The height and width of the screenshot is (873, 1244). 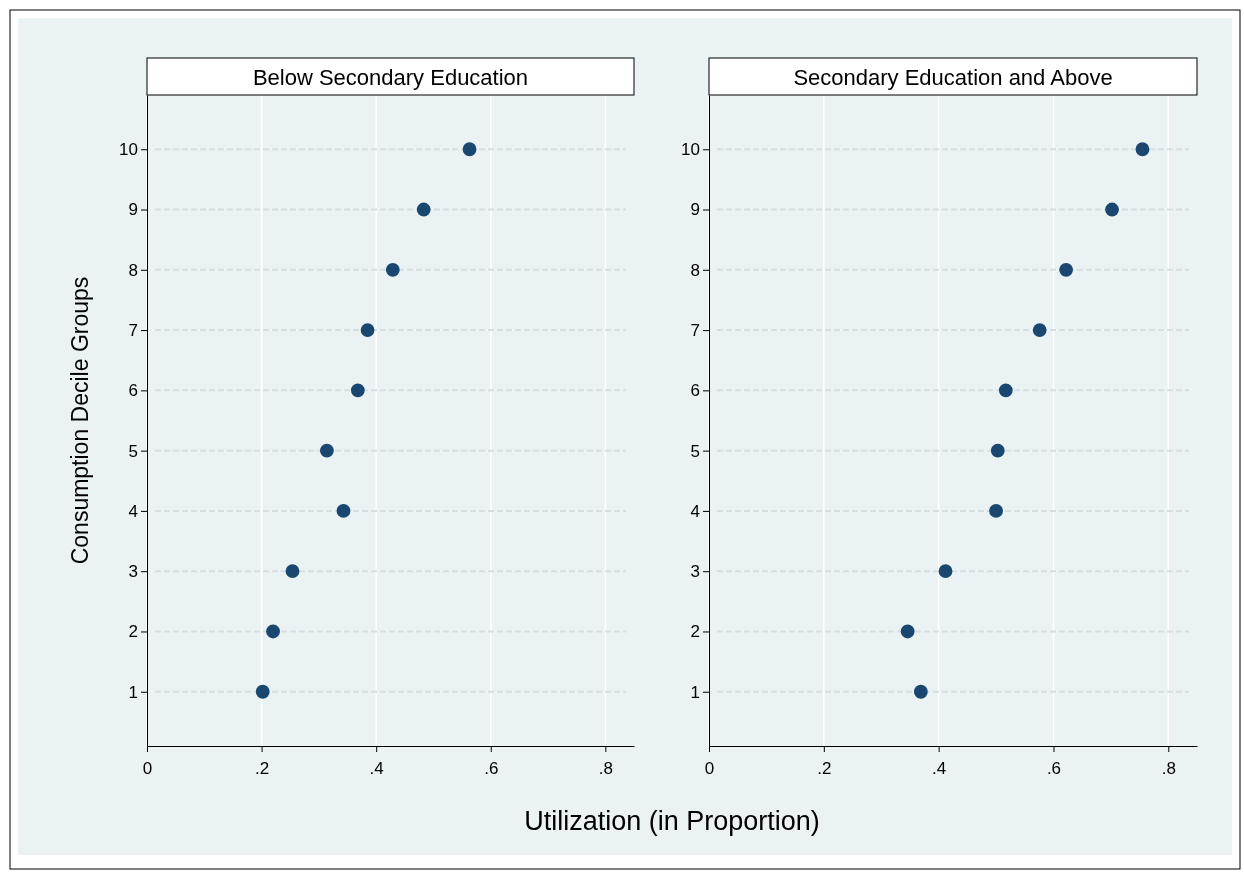 What do you see at coordinates (953, 77) in the screenshot?
I see `chart-title: Secondary Education and Above` at bounding box center [953, 77].